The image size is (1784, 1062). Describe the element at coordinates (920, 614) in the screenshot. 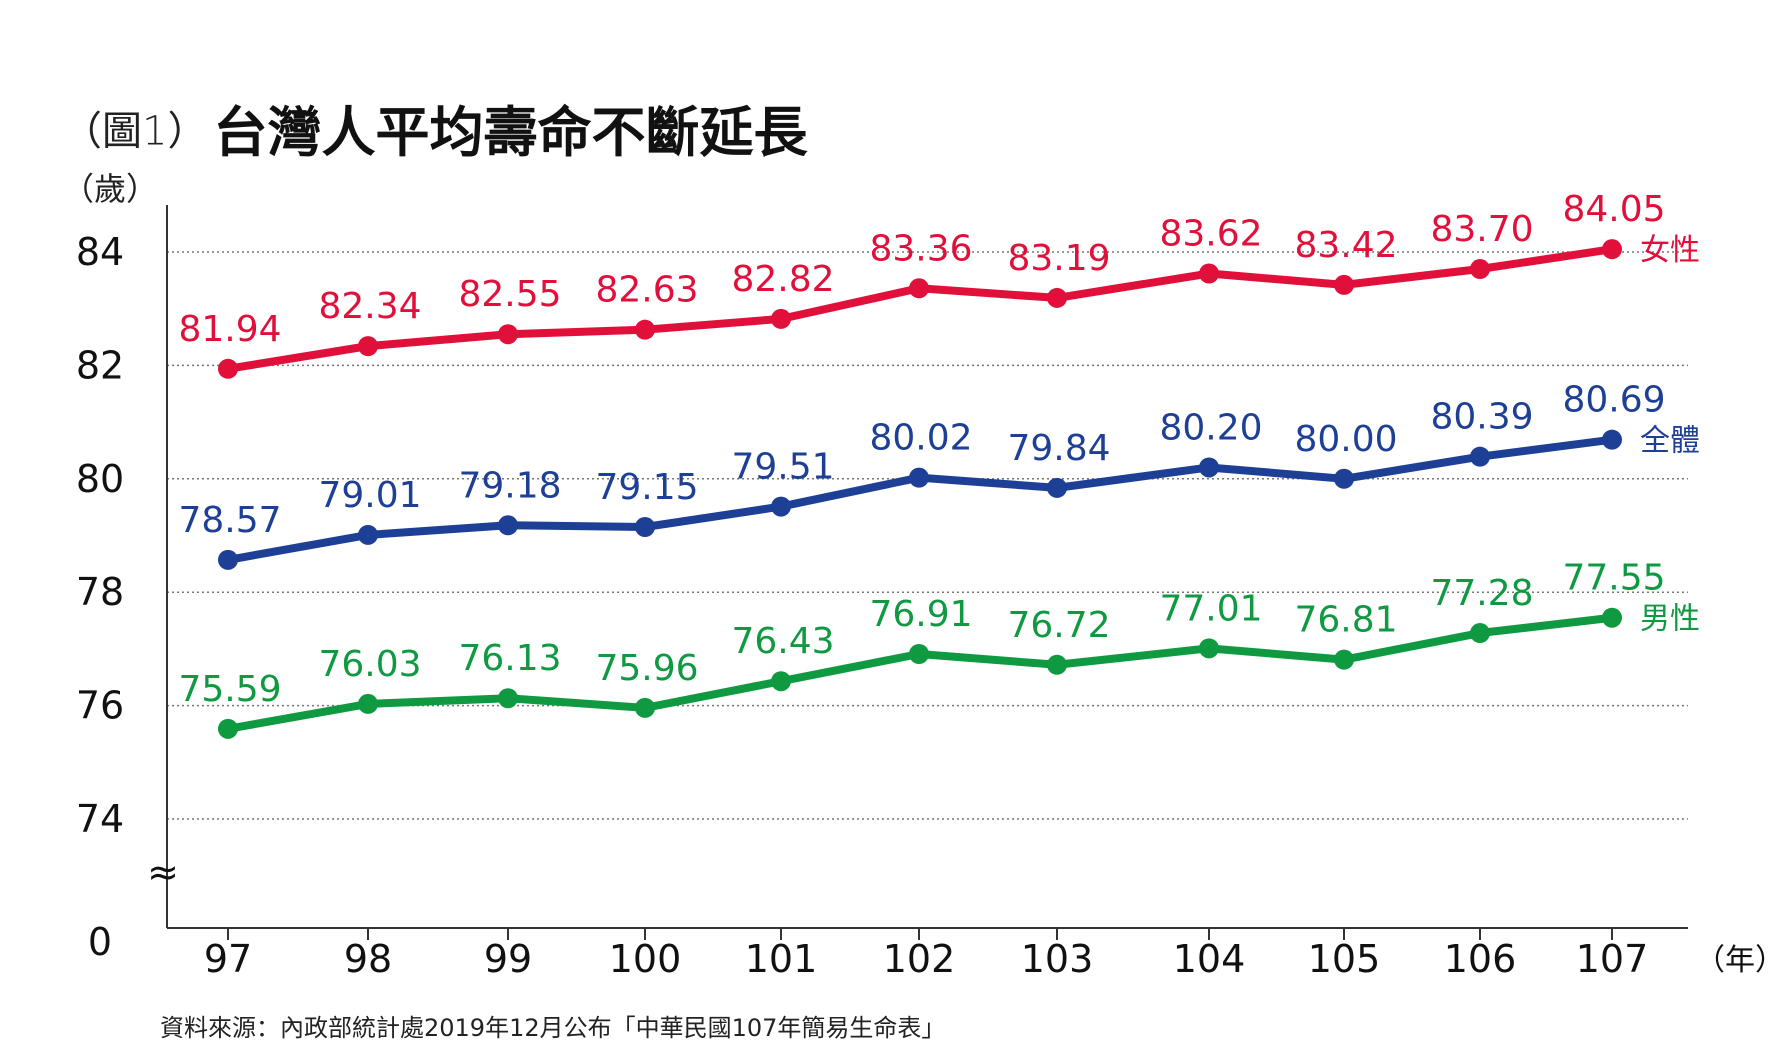

I see `data-label-male: 76.91` at that location.